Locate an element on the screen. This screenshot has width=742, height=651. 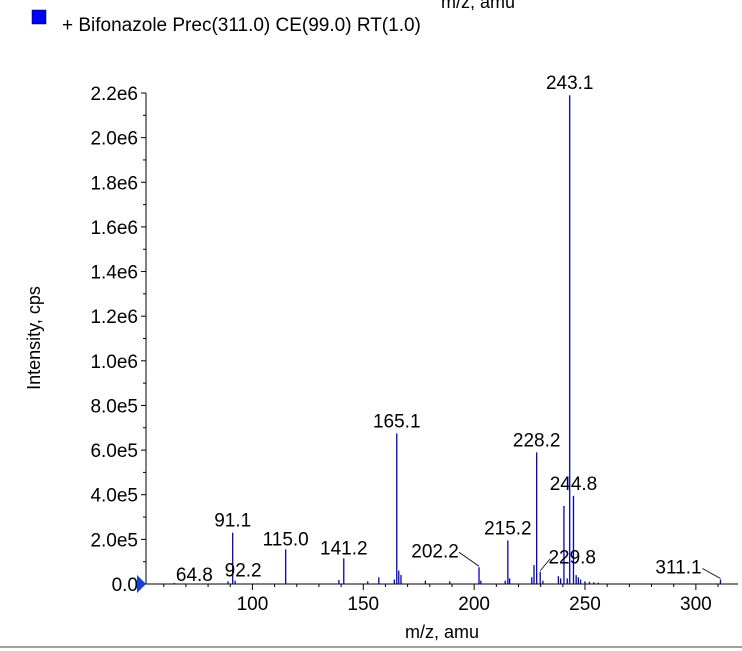
y-tick-label: 1.2e6 is located at coordinates (114, 317).